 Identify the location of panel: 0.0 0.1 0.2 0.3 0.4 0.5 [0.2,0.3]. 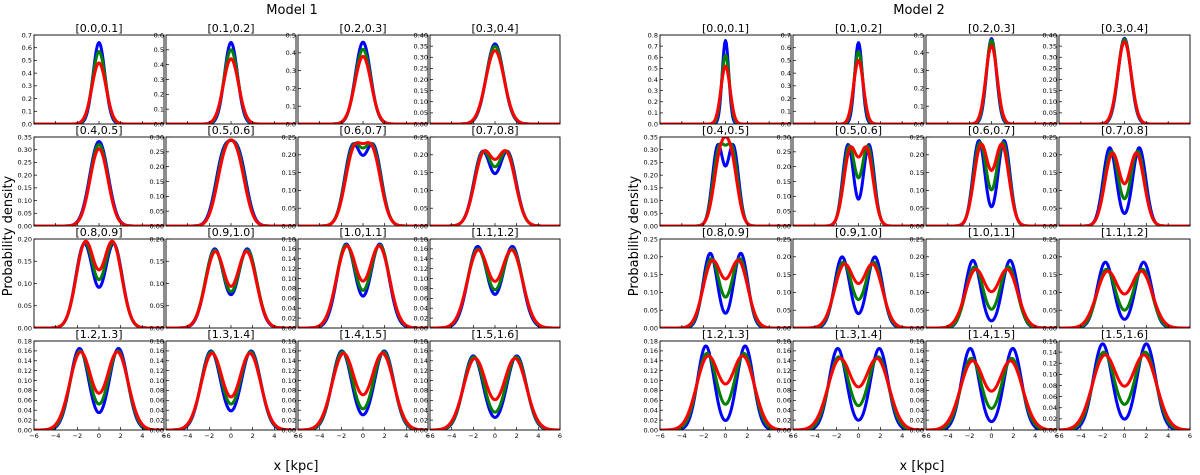
(357, 75).